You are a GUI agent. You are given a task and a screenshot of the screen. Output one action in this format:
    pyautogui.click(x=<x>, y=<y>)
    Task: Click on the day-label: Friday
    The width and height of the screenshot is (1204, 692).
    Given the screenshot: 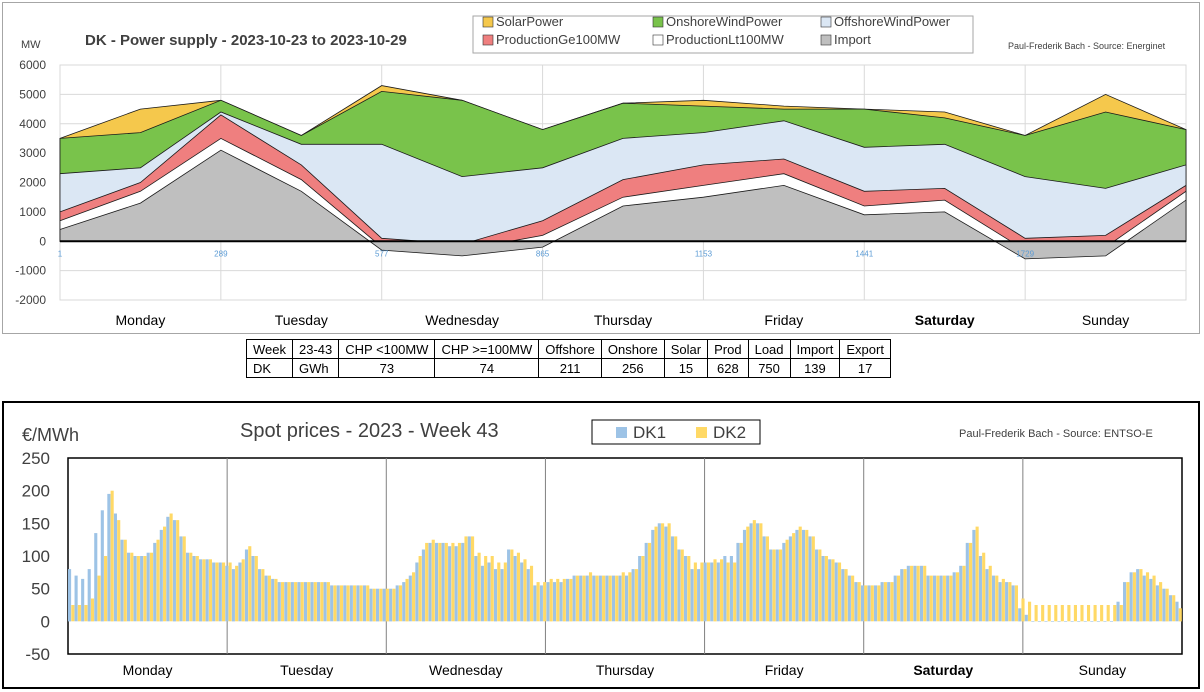 What is the action you would take?
    pyautogui.click(x=783, y=320)
    